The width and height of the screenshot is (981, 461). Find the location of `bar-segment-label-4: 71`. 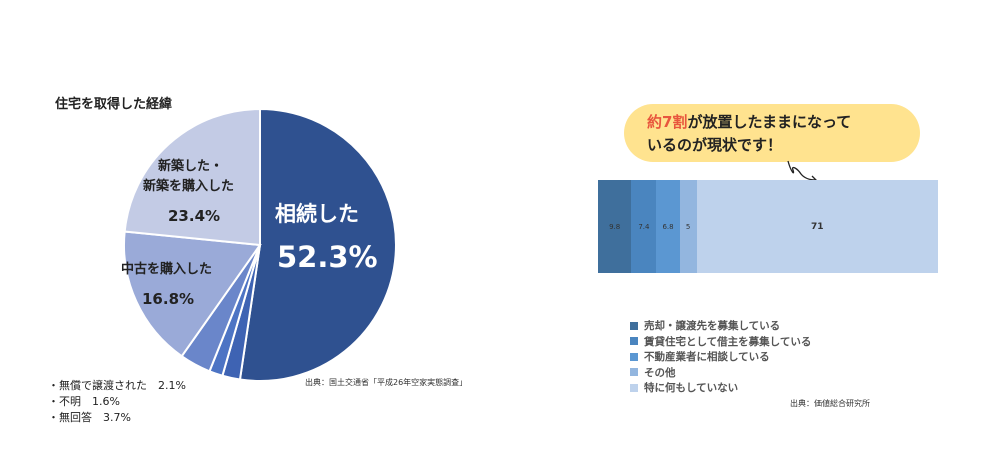

bar-segment-label-4: 71 is located at coordinates (817, 226).